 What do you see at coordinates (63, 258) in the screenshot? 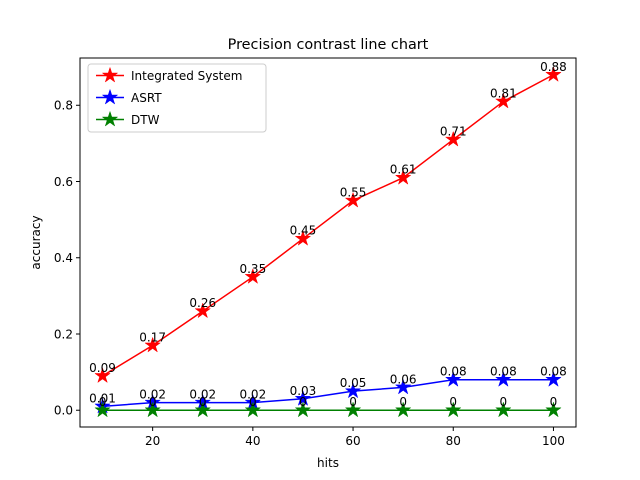
I see `y-tick-label: 0.4` at bounding box center [63, 258].